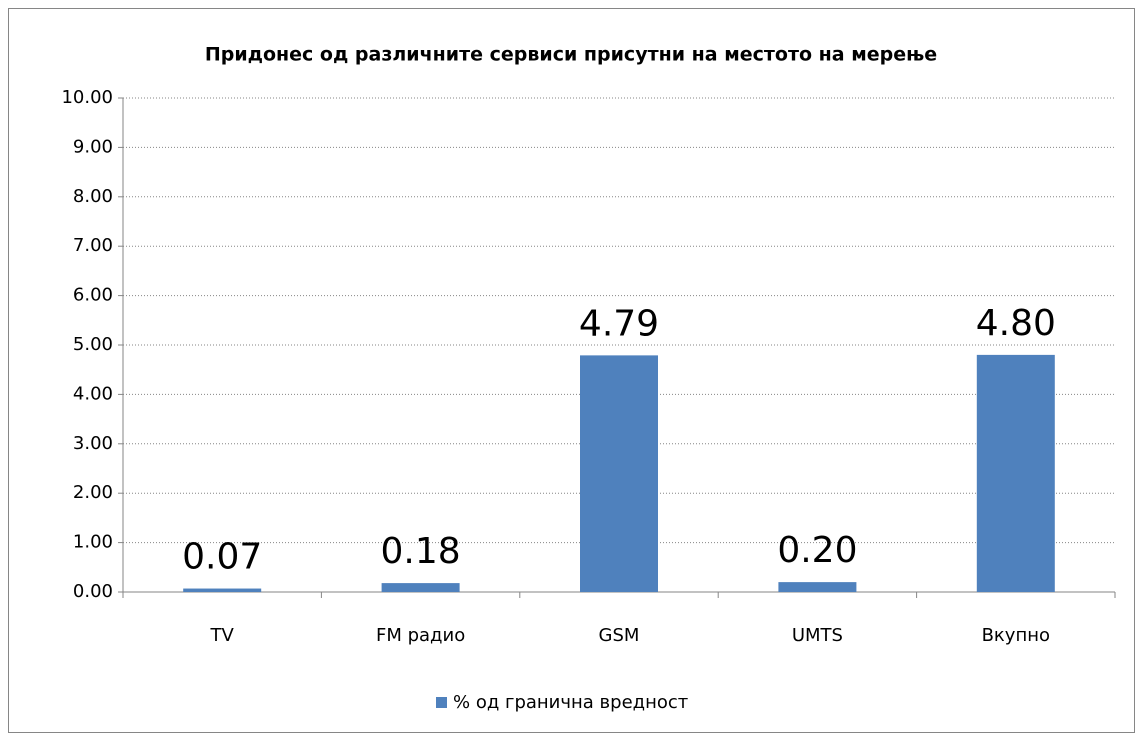 This screenshot has width=1142, height=734. What do you see at coordinates (817, 635) in the screenshot?
I see `x-tick-label: UMTS` at bounding box center [817, 635].